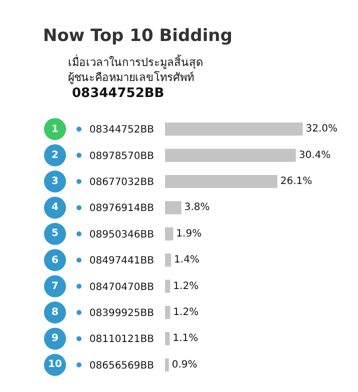  Describe the element at coordinates (55, 181) in the screenshot. I see `text: 3` at that location.